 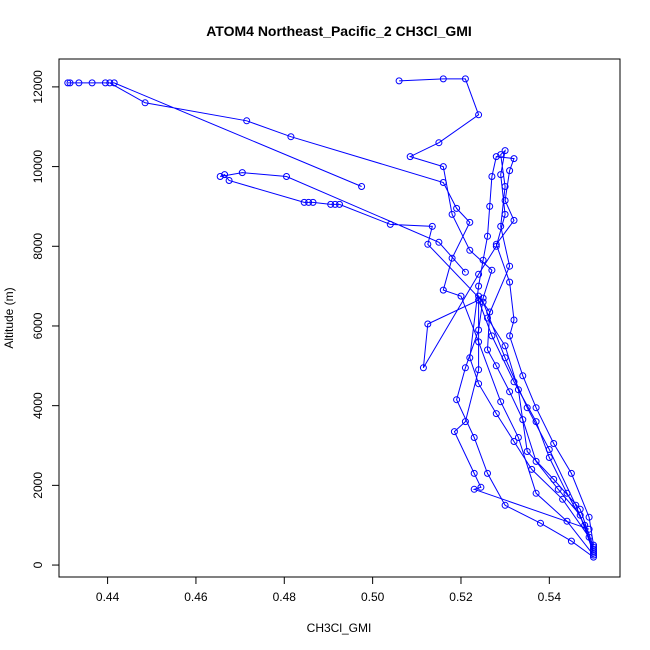 What do you see at coordinates (38, 246) in the screenshot?
I see `y-tick-label: 8000` at bounding box center [38, 246].